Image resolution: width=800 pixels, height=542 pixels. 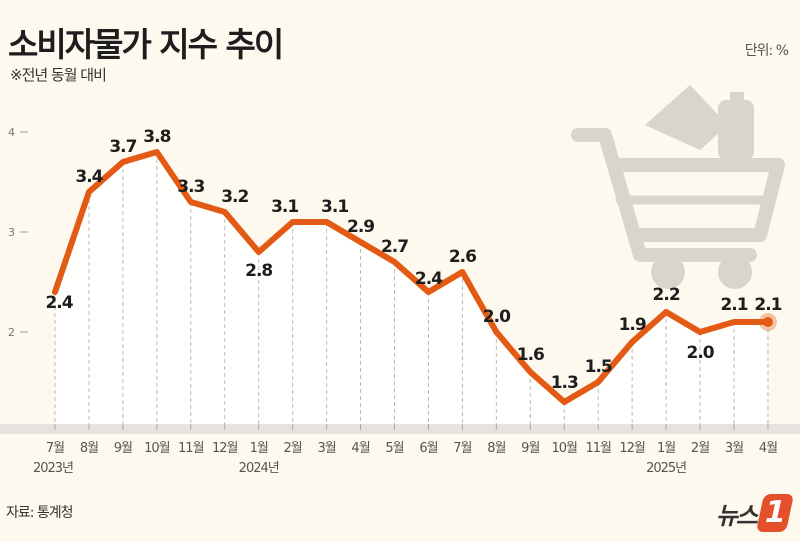 What do you see at coordinates (462, 257) in the screenshot?
I see `data-label: 2.6` at bounding box center [462, 257].